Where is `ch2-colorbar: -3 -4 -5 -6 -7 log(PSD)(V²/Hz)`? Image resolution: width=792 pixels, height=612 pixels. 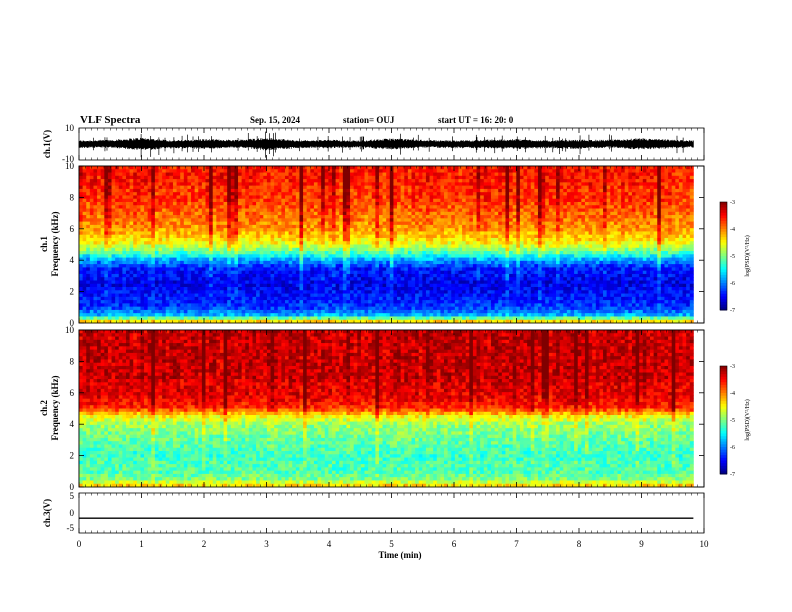
ch2-colorbar: -3 -4 -5 -6 -7 log(PSD)(V²/Hz) is located at coordinates (735, 421).